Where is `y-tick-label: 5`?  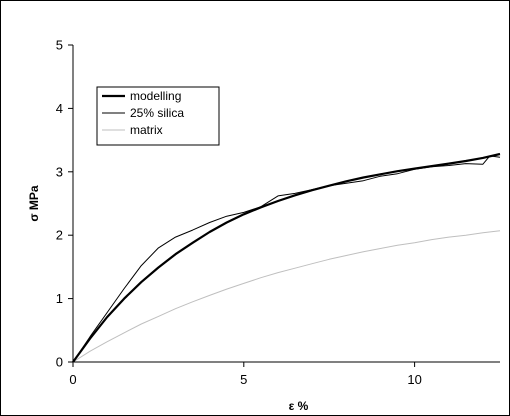
y-tick-label: 5 is located at coordinates (59, 45).